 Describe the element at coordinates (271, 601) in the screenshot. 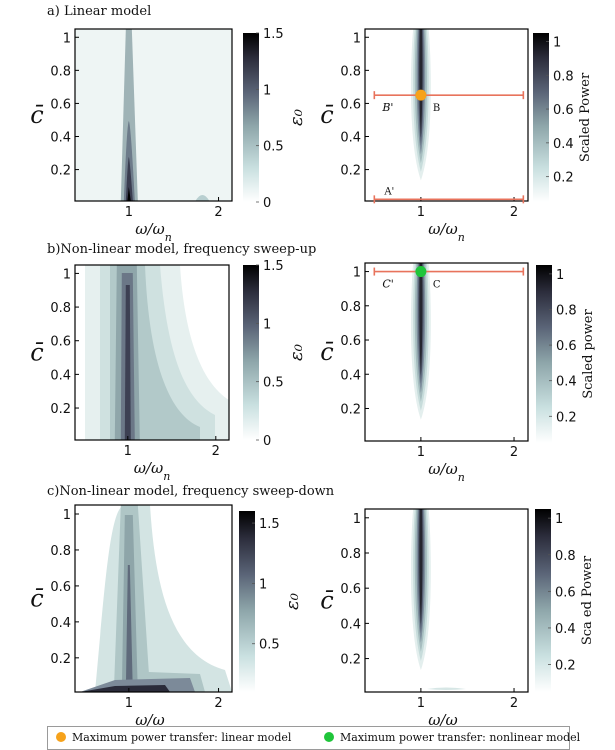

I see `colorbar: 0.5 1 1.5 ε₀` at that location.